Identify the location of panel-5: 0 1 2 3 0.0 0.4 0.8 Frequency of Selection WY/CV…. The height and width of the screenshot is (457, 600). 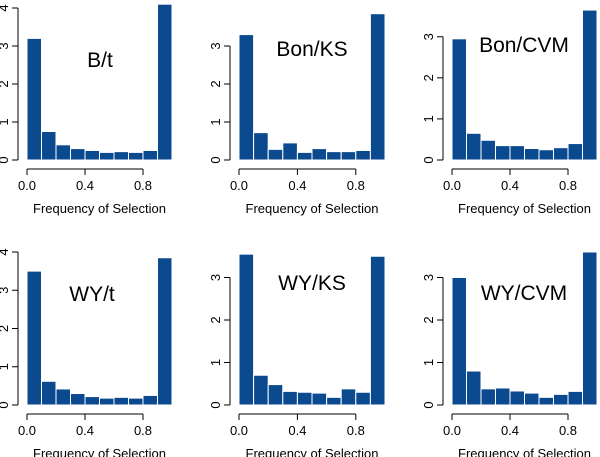
(509, 354).